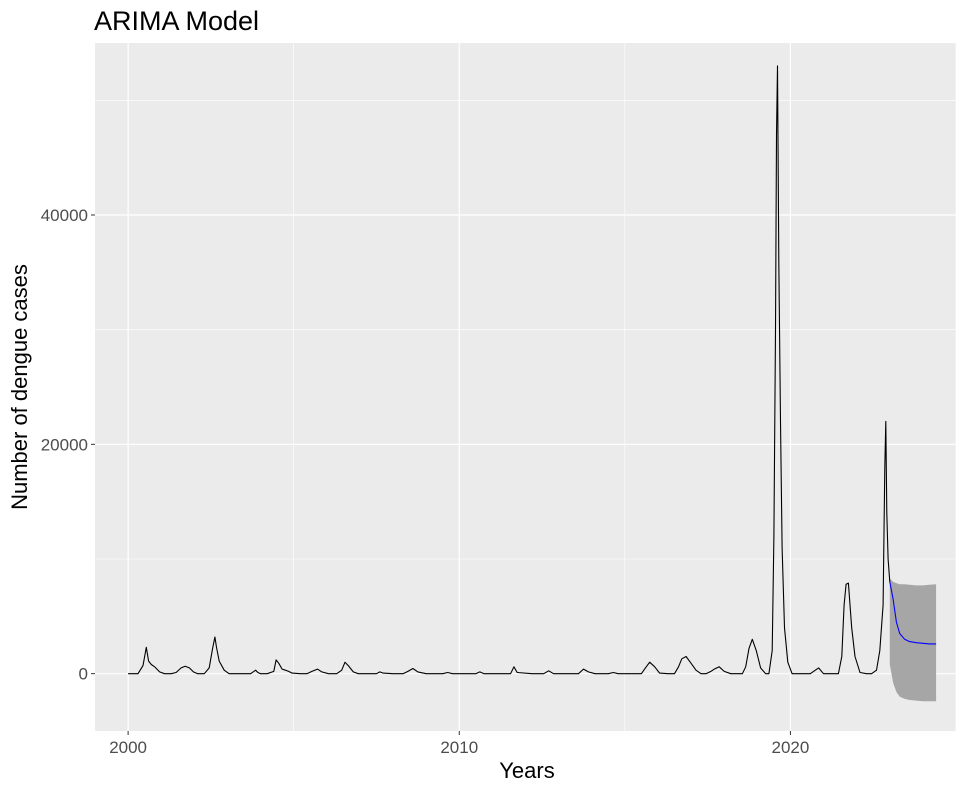  I want to click on forecast-interval-band, so click(913, 640).